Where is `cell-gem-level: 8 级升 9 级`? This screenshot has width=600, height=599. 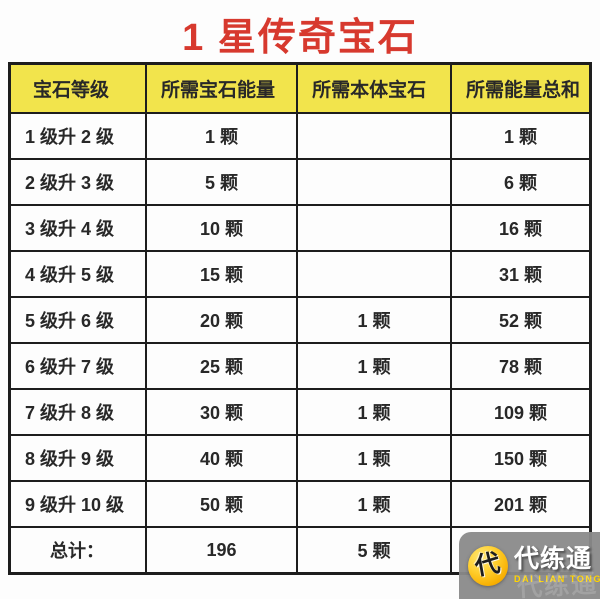
cell-gem-level: 8 级升 9 级 is located at coordinates (78, 458).